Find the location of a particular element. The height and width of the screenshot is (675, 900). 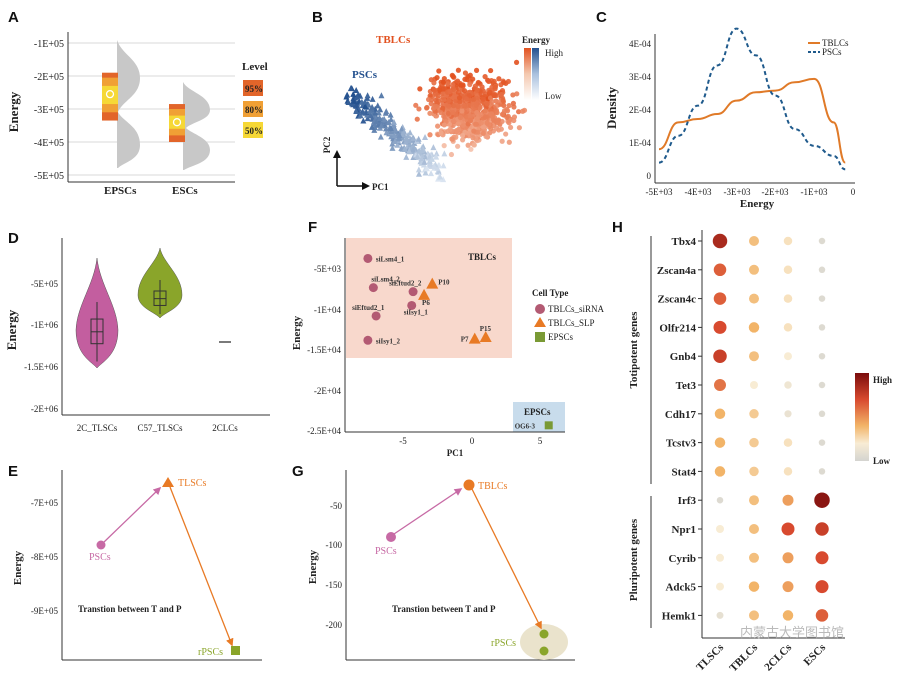

h-gene-label: Hemk1 is located at coordinates (679, 616).